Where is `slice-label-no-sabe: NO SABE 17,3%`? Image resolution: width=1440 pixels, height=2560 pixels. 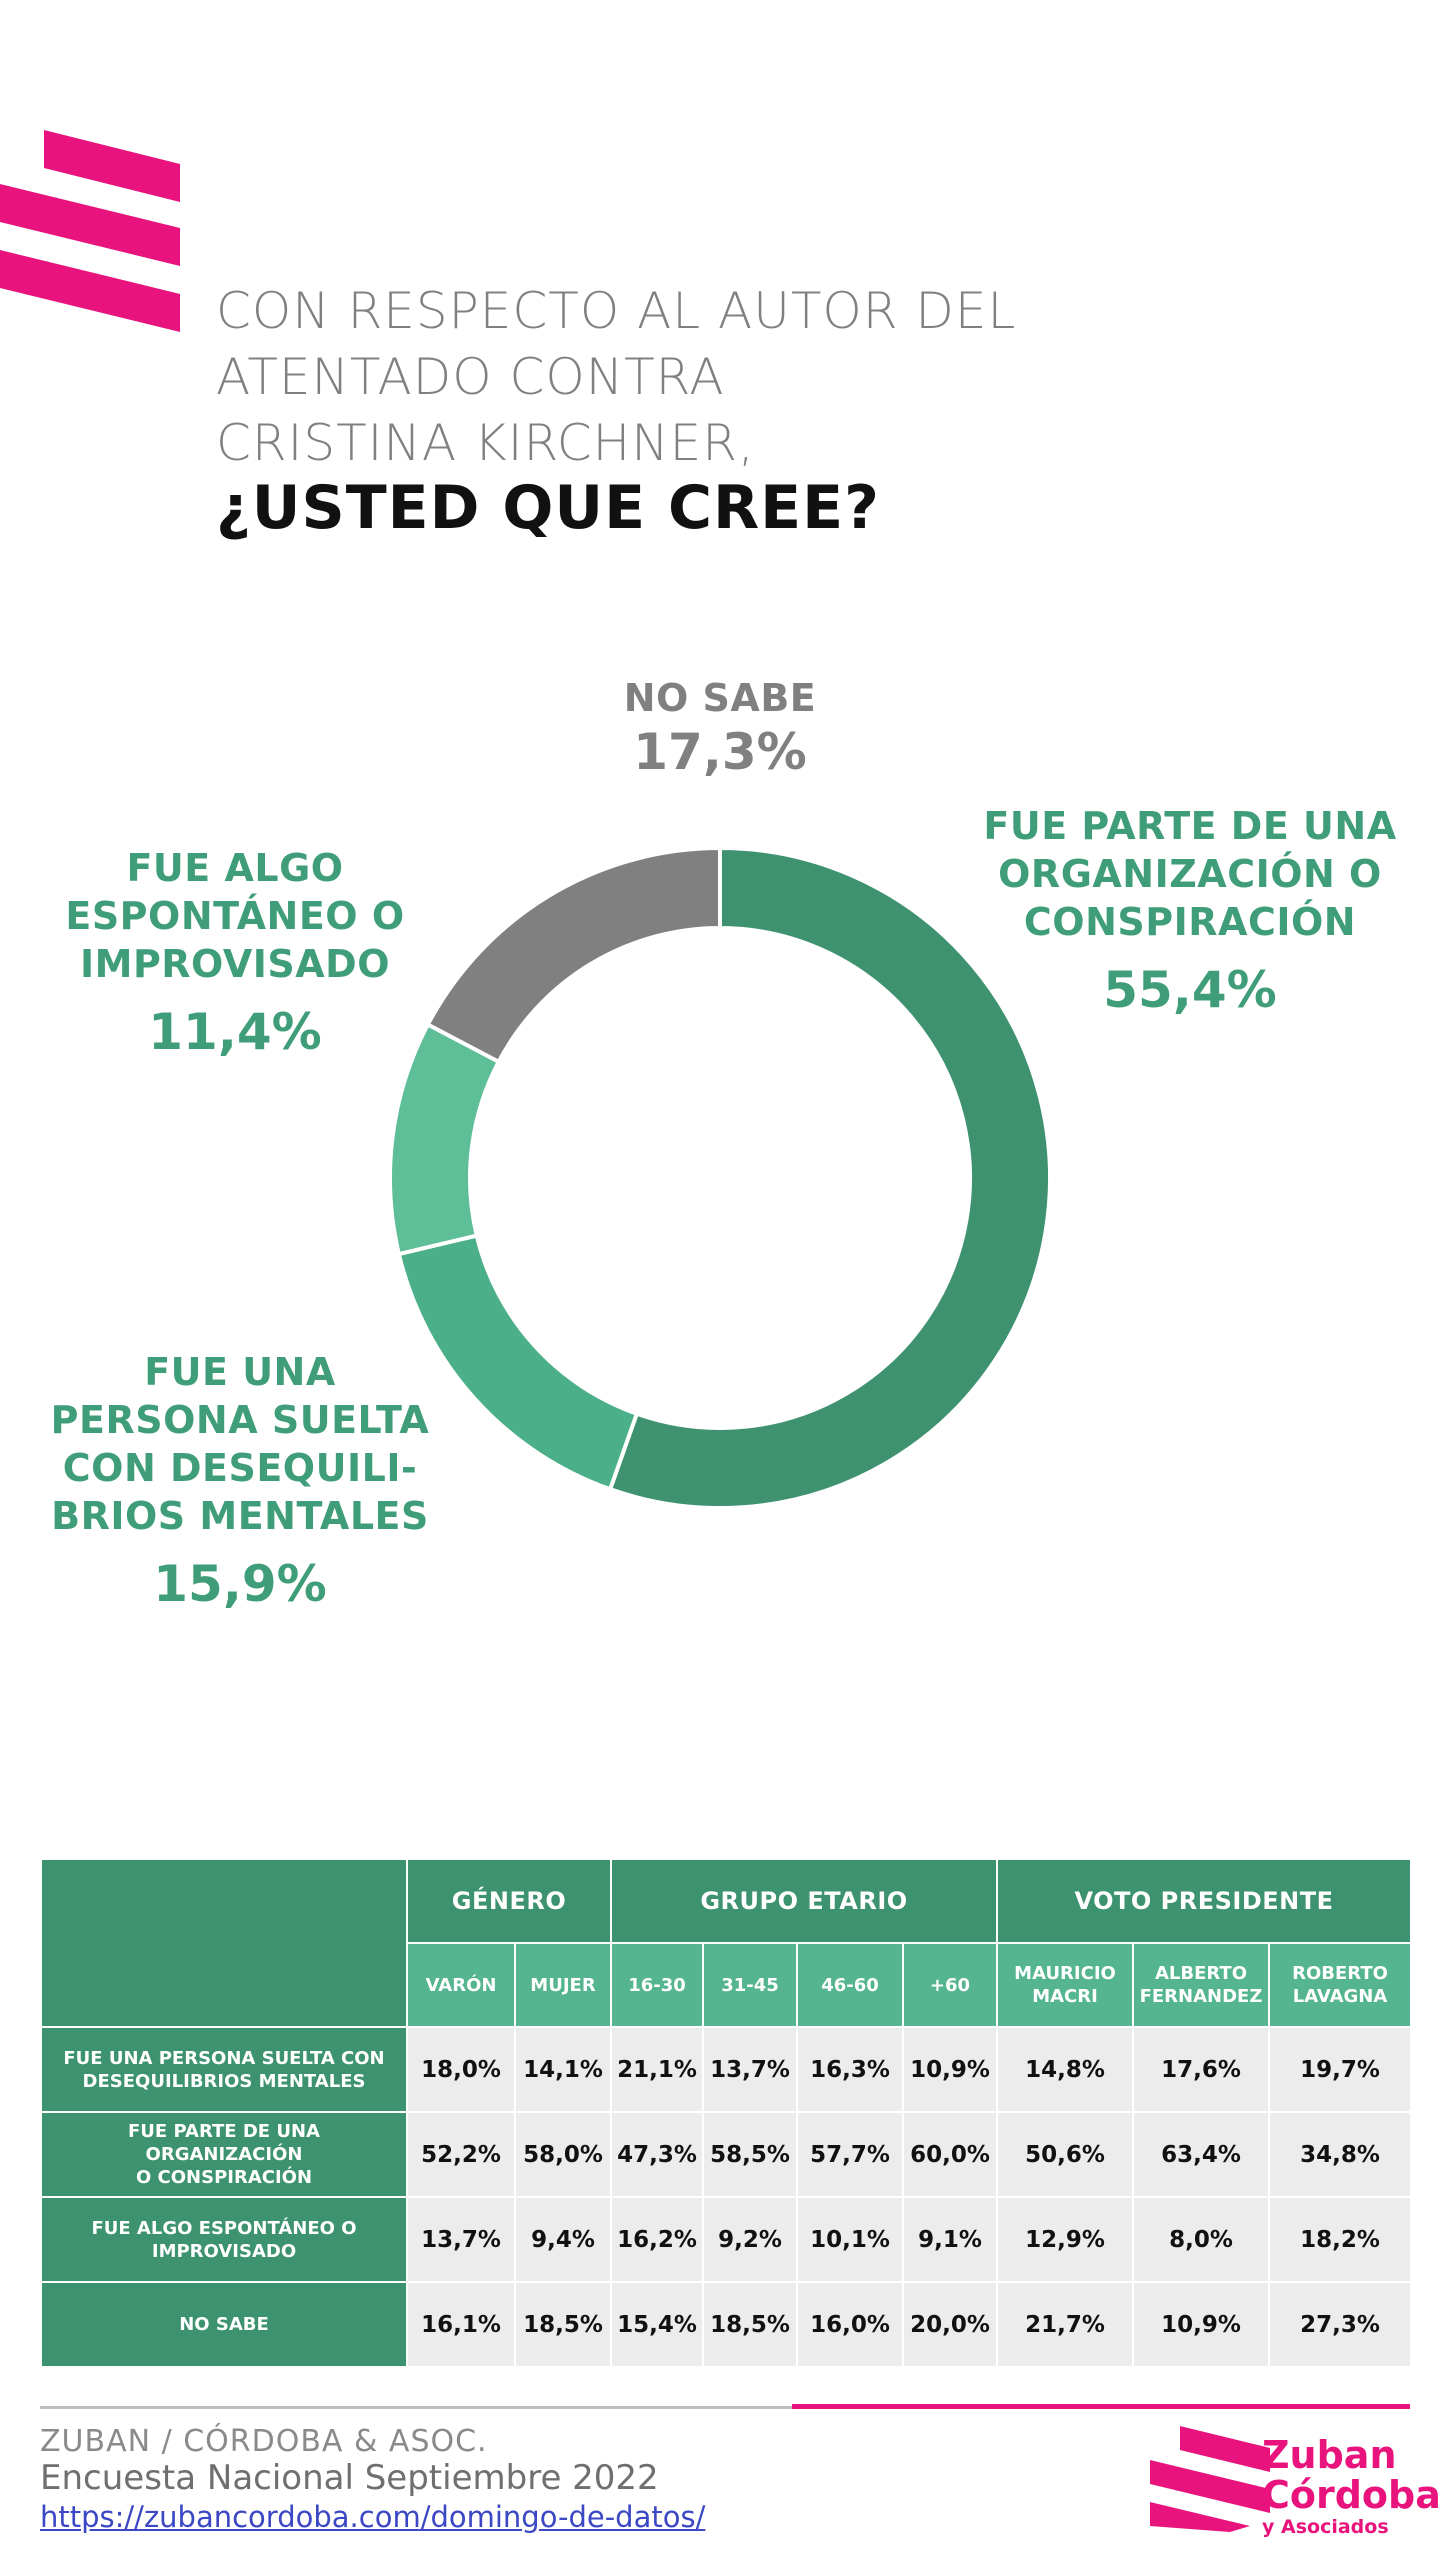 slice-label-no-sabe: NO SABE 17,3% is located at coordinates (720, 728).